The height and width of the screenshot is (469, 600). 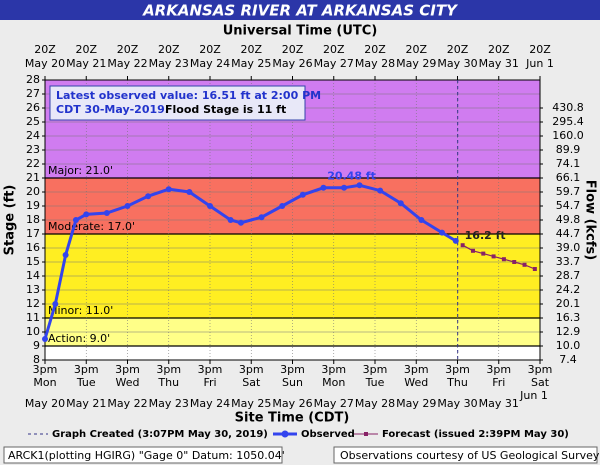 What do you see at coordinates (169, 63) in the screenshot?
I see `top-tick-date: May 23` at bounding box center [169, 63].